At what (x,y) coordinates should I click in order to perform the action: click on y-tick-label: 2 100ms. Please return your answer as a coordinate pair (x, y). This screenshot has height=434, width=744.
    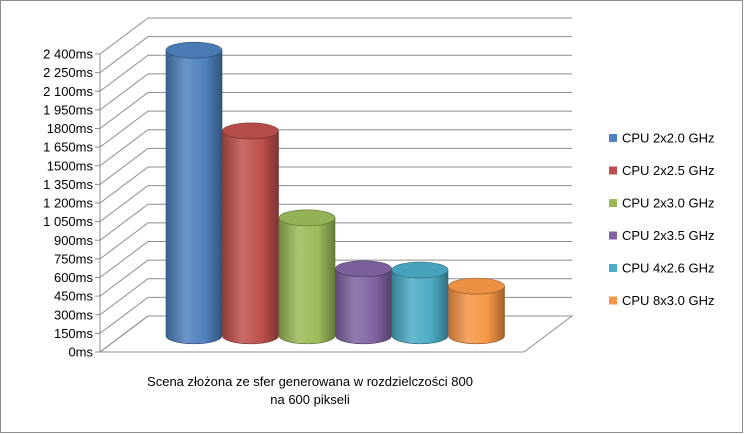
    Looking at the image, I should click on (68, 91).